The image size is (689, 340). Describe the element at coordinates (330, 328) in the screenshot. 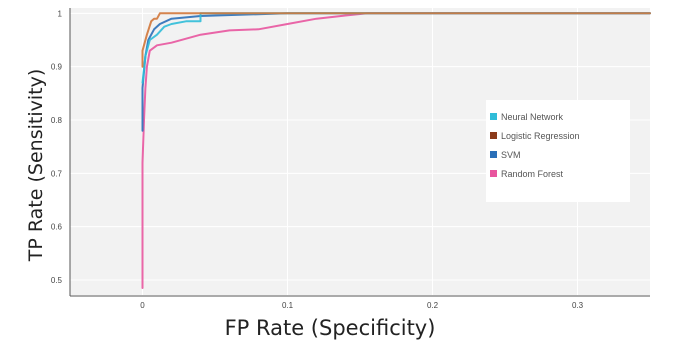

I see `x-axis-title: FP Rate (Specificity)` at that location.